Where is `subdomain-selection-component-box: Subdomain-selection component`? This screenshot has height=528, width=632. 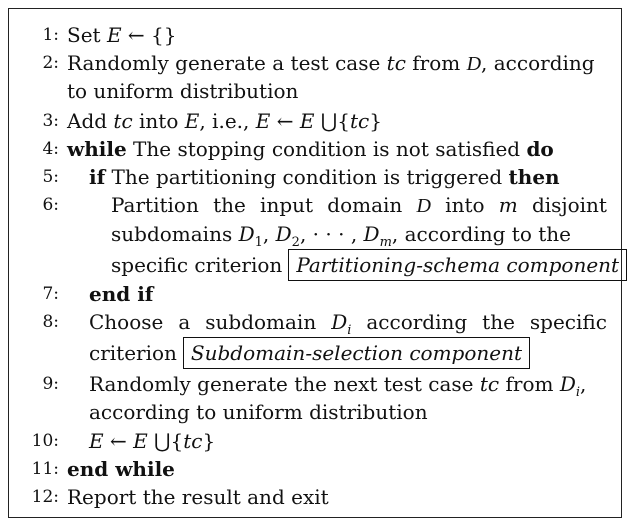 subdomain-selection-component-box: Subdomain-selection component is located at coordinates (356, 353).